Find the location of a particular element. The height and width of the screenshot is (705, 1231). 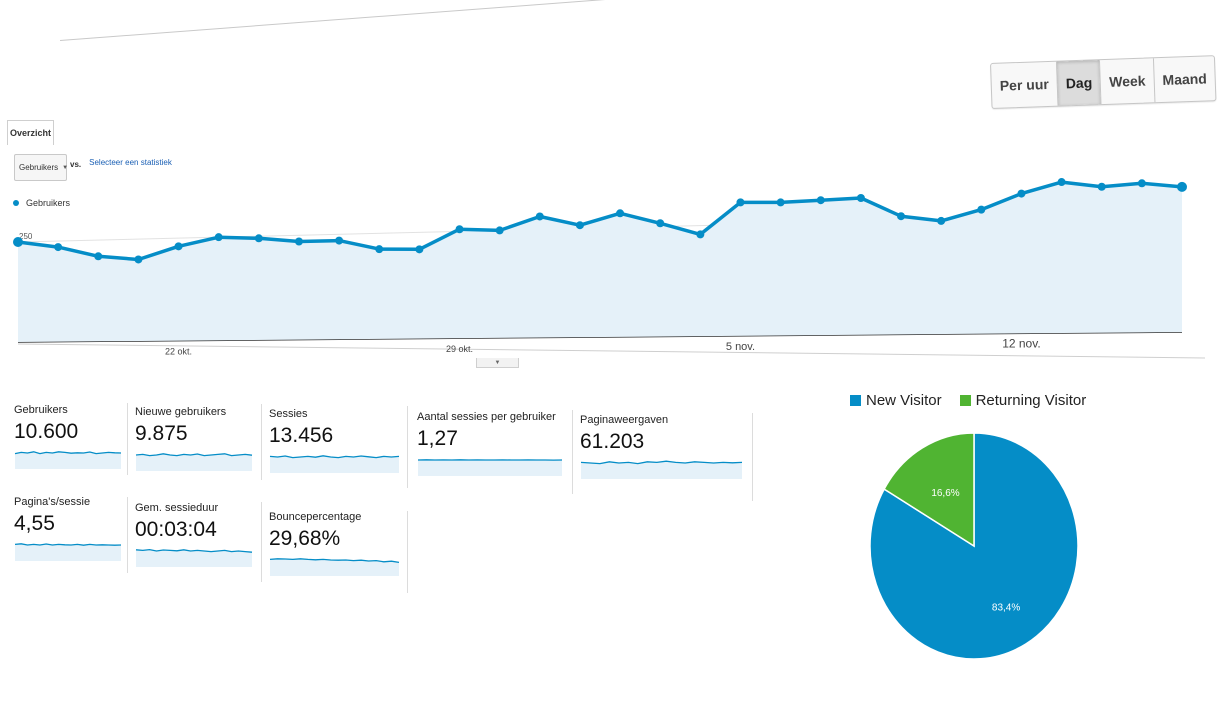

x-tick-label: 12 nov. is located at coordinates (1021, 343).